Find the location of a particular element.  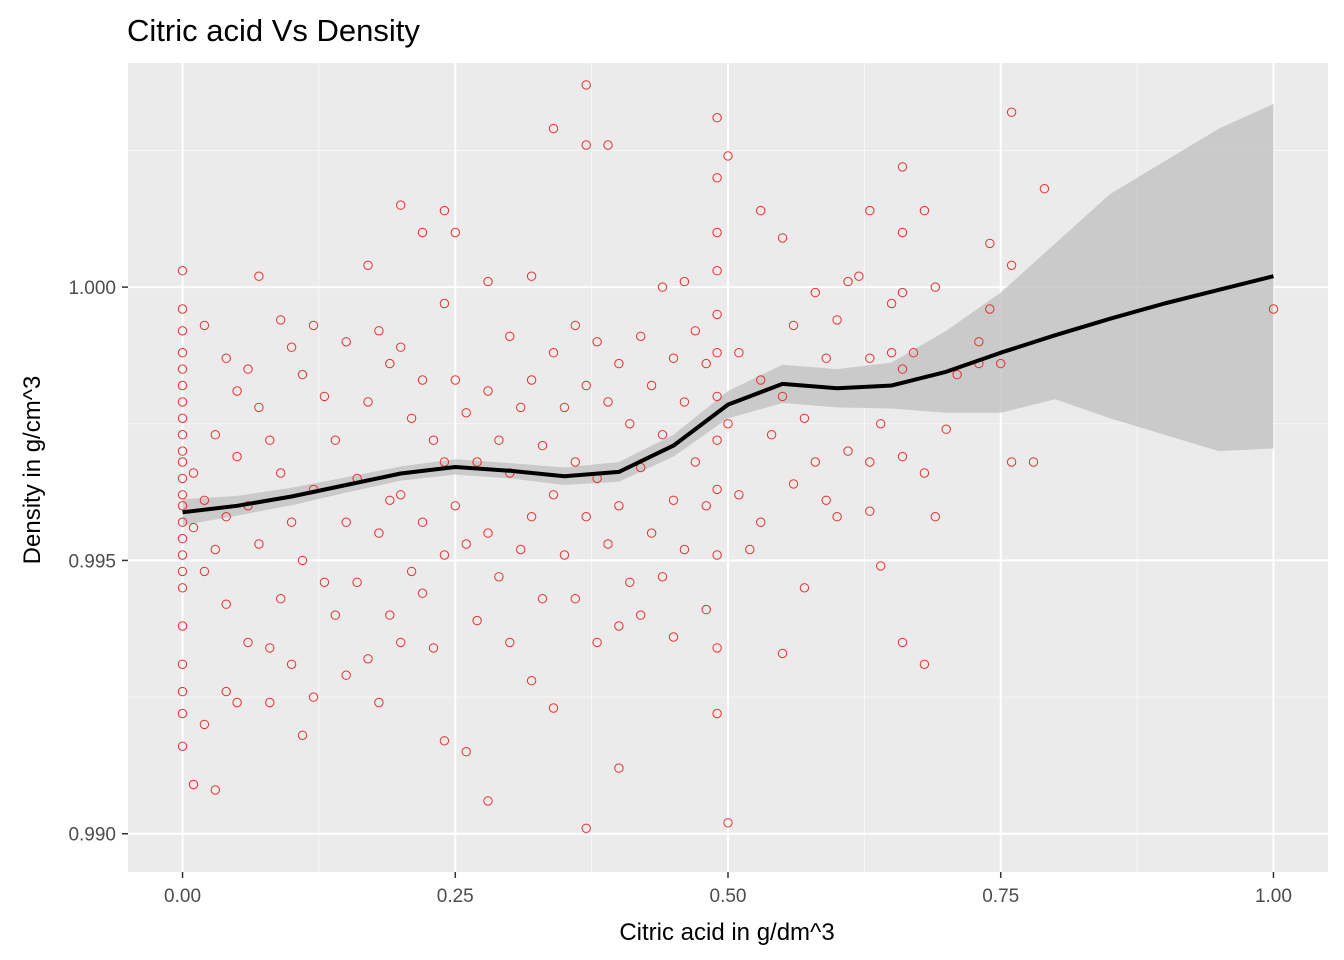

x-axis-title: Citric acid in g/dm^3 is located at coordinates (726, 932).